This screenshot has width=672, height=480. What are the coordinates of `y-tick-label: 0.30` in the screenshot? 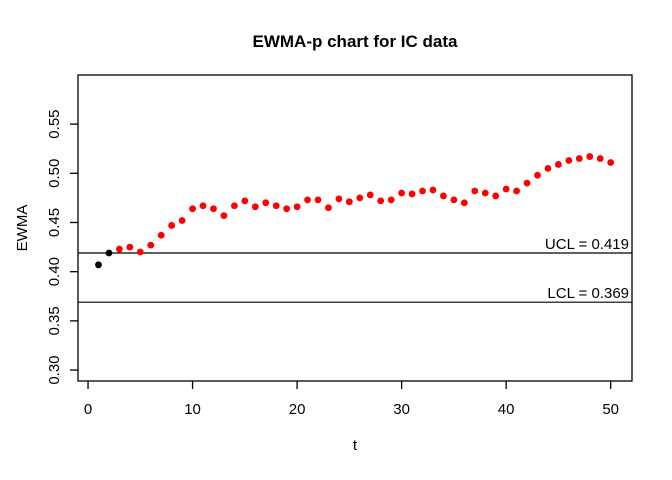 It's located at (54, 369).